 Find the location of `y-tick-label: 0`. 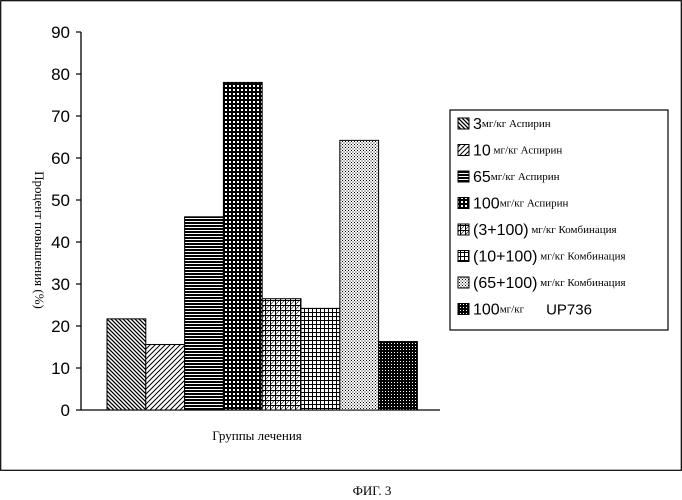

y-tick-label: 0 is located at coordinates (65, 410).